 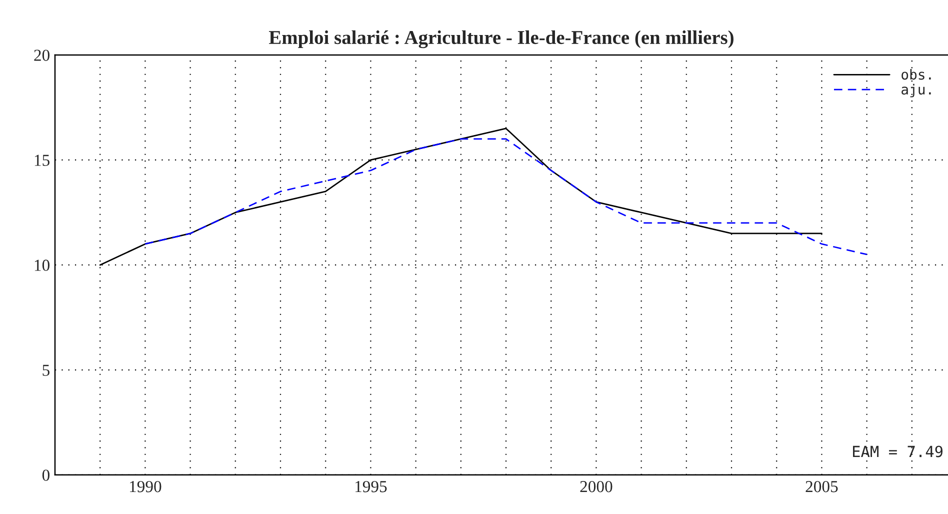 I want to click on x-tick-label: 1995, so click(x=371, y=486).